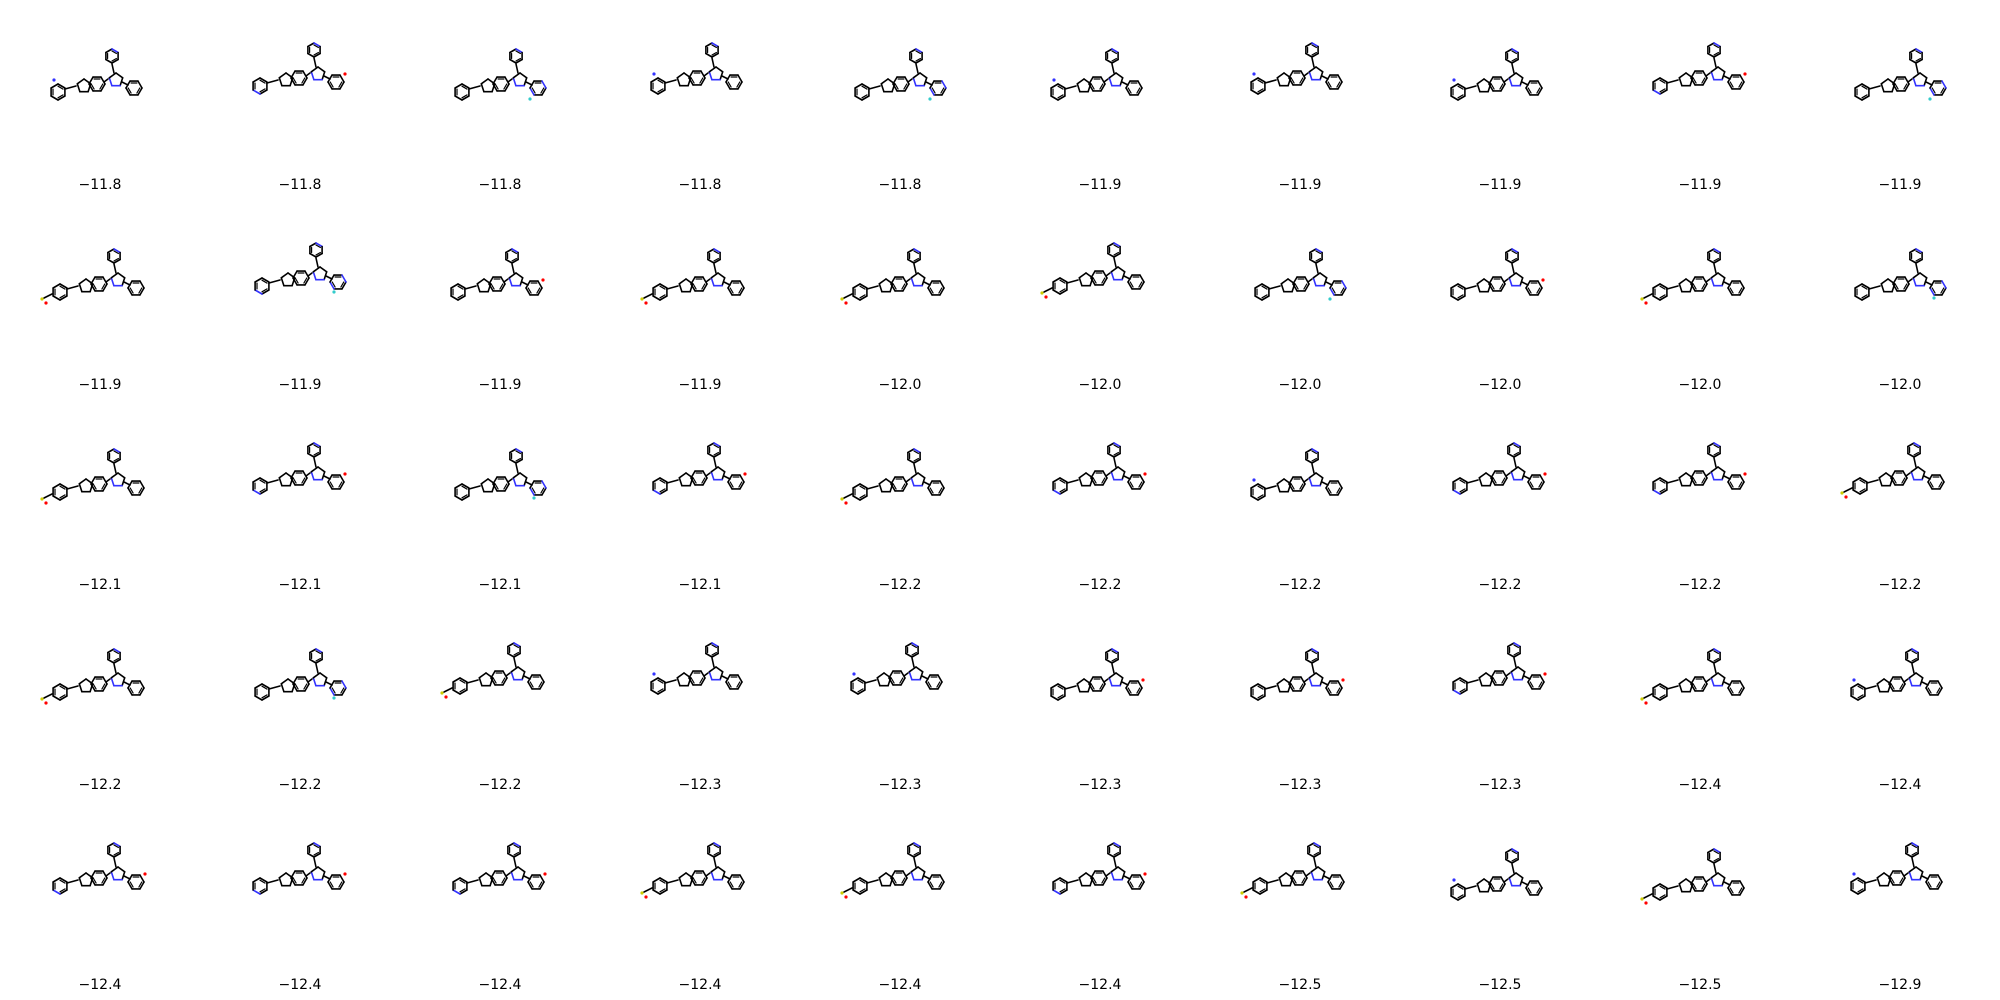  I want to click on molecule-cell: −12.9, so click(1900, 900).